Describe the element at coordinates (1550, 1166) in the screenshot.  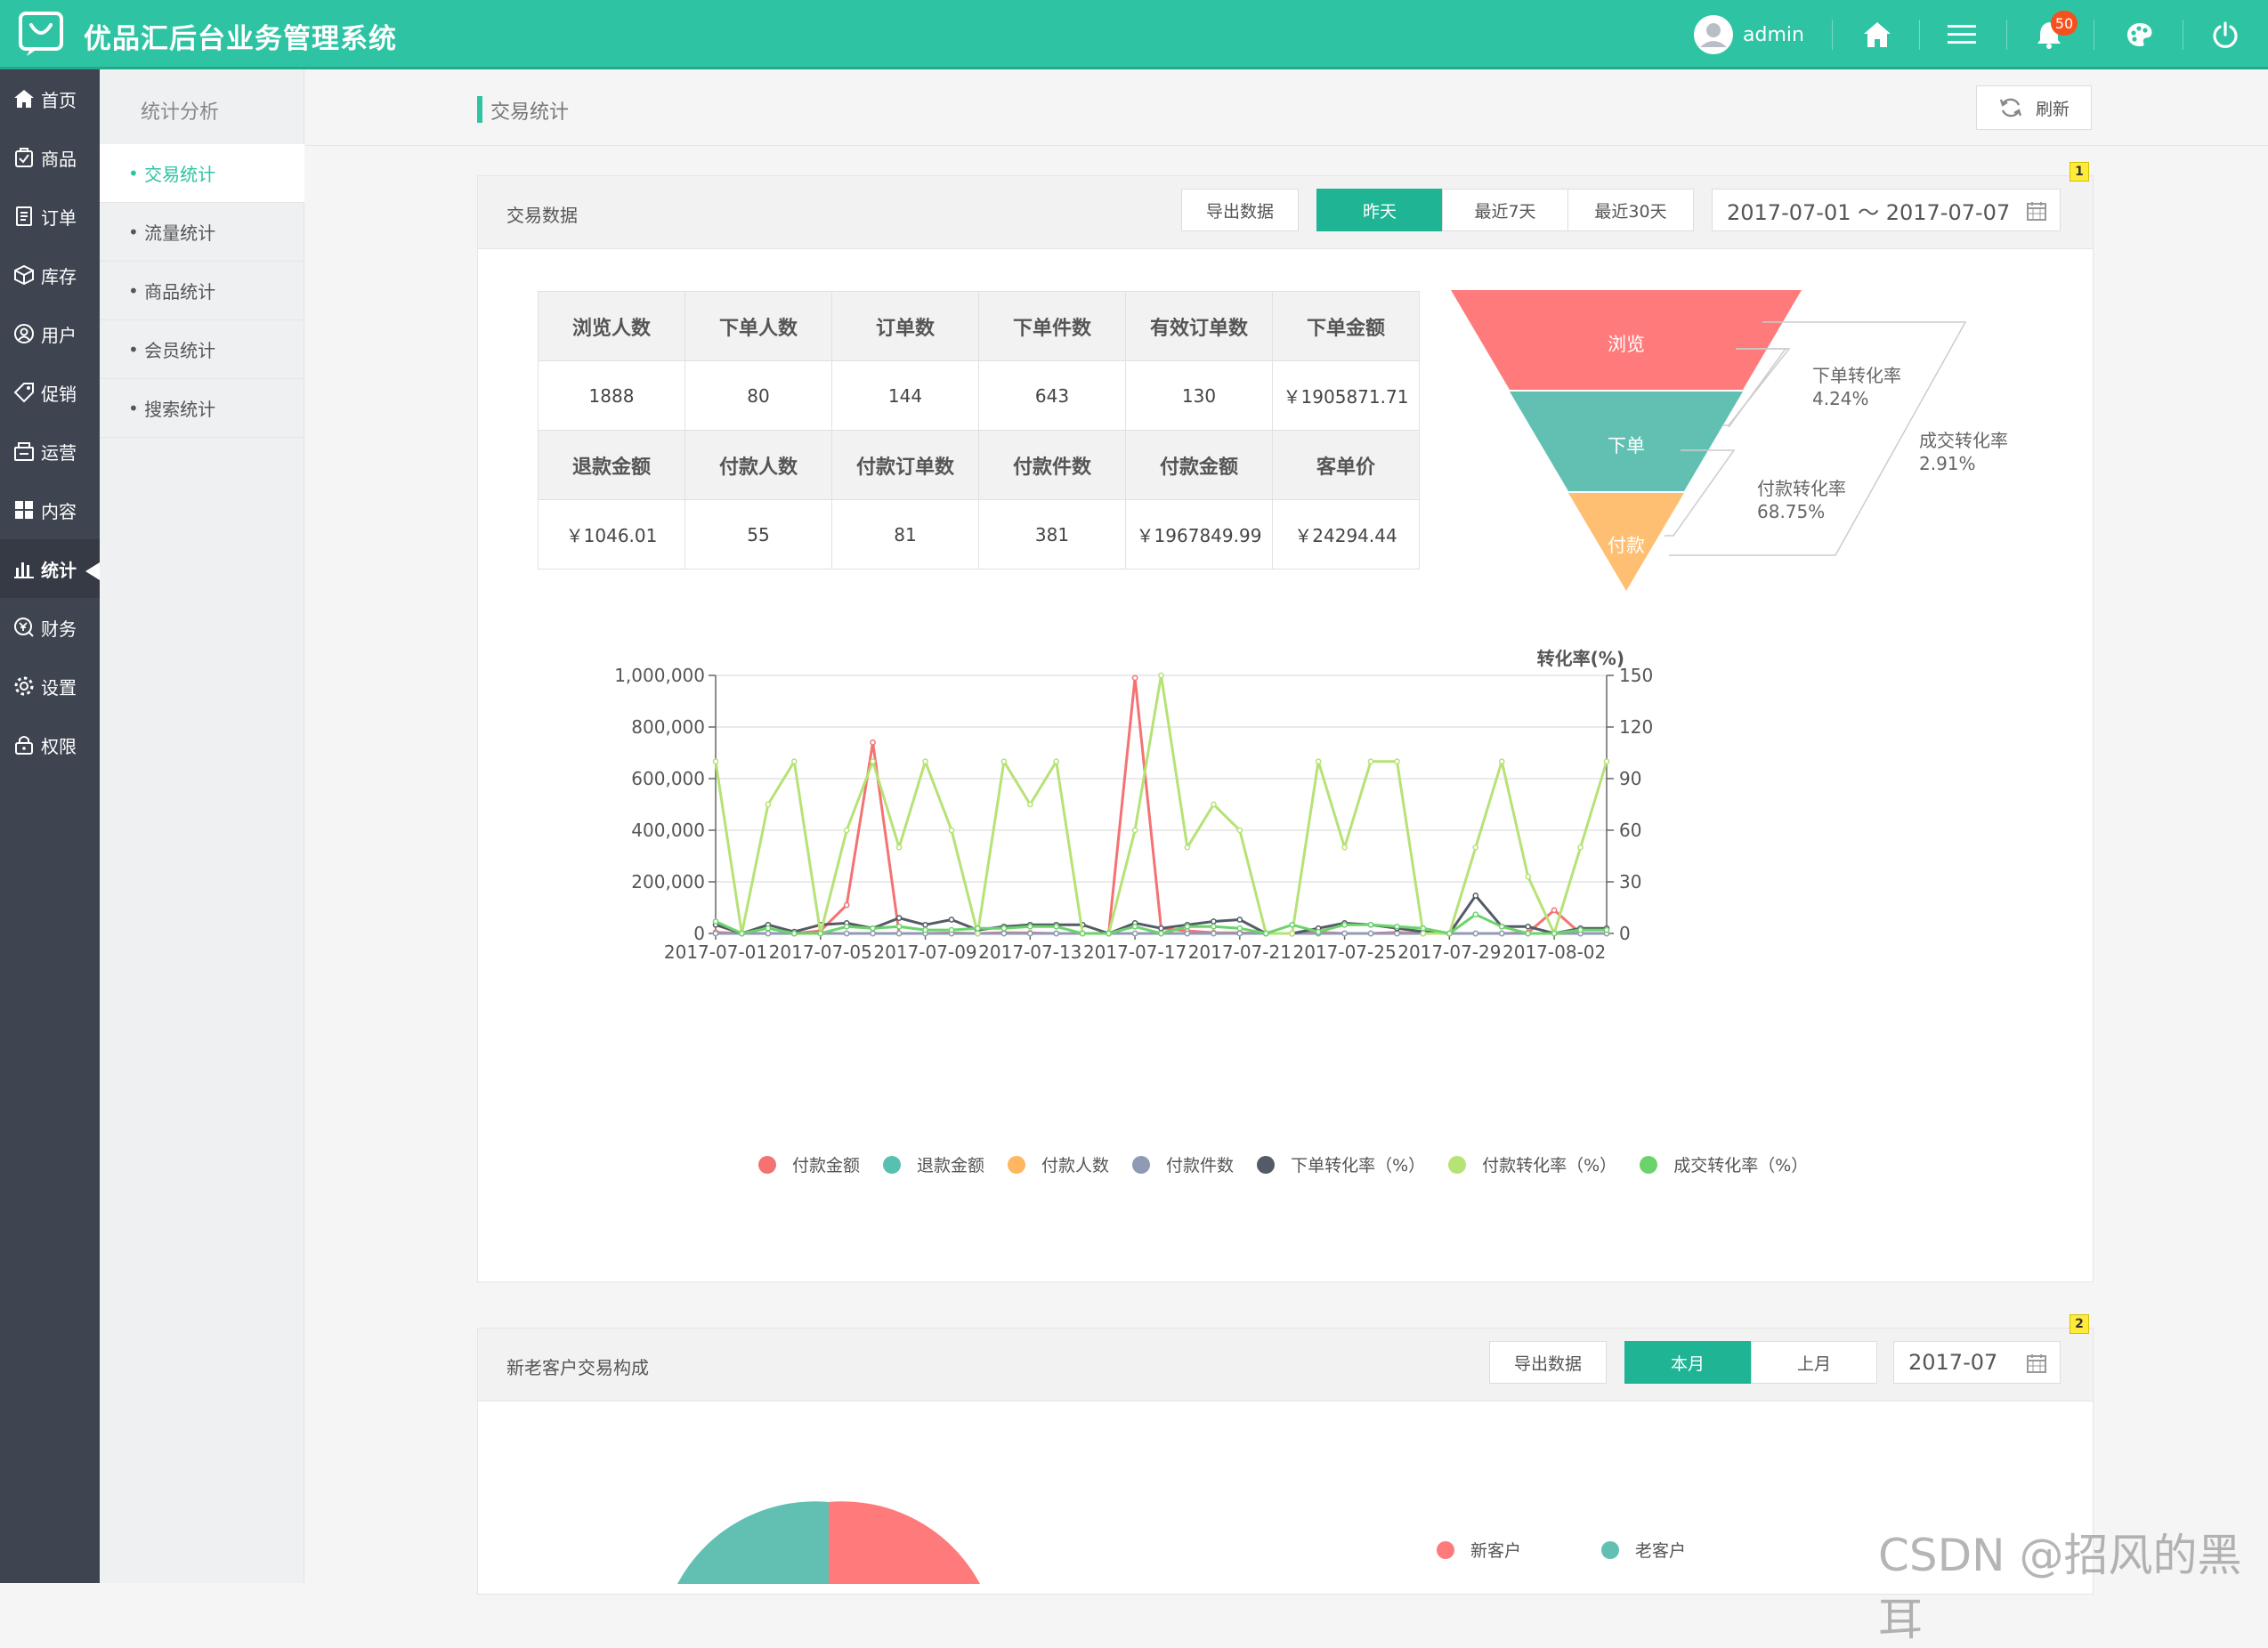
I see `legend-label: 付款转化率（%）` at that location.